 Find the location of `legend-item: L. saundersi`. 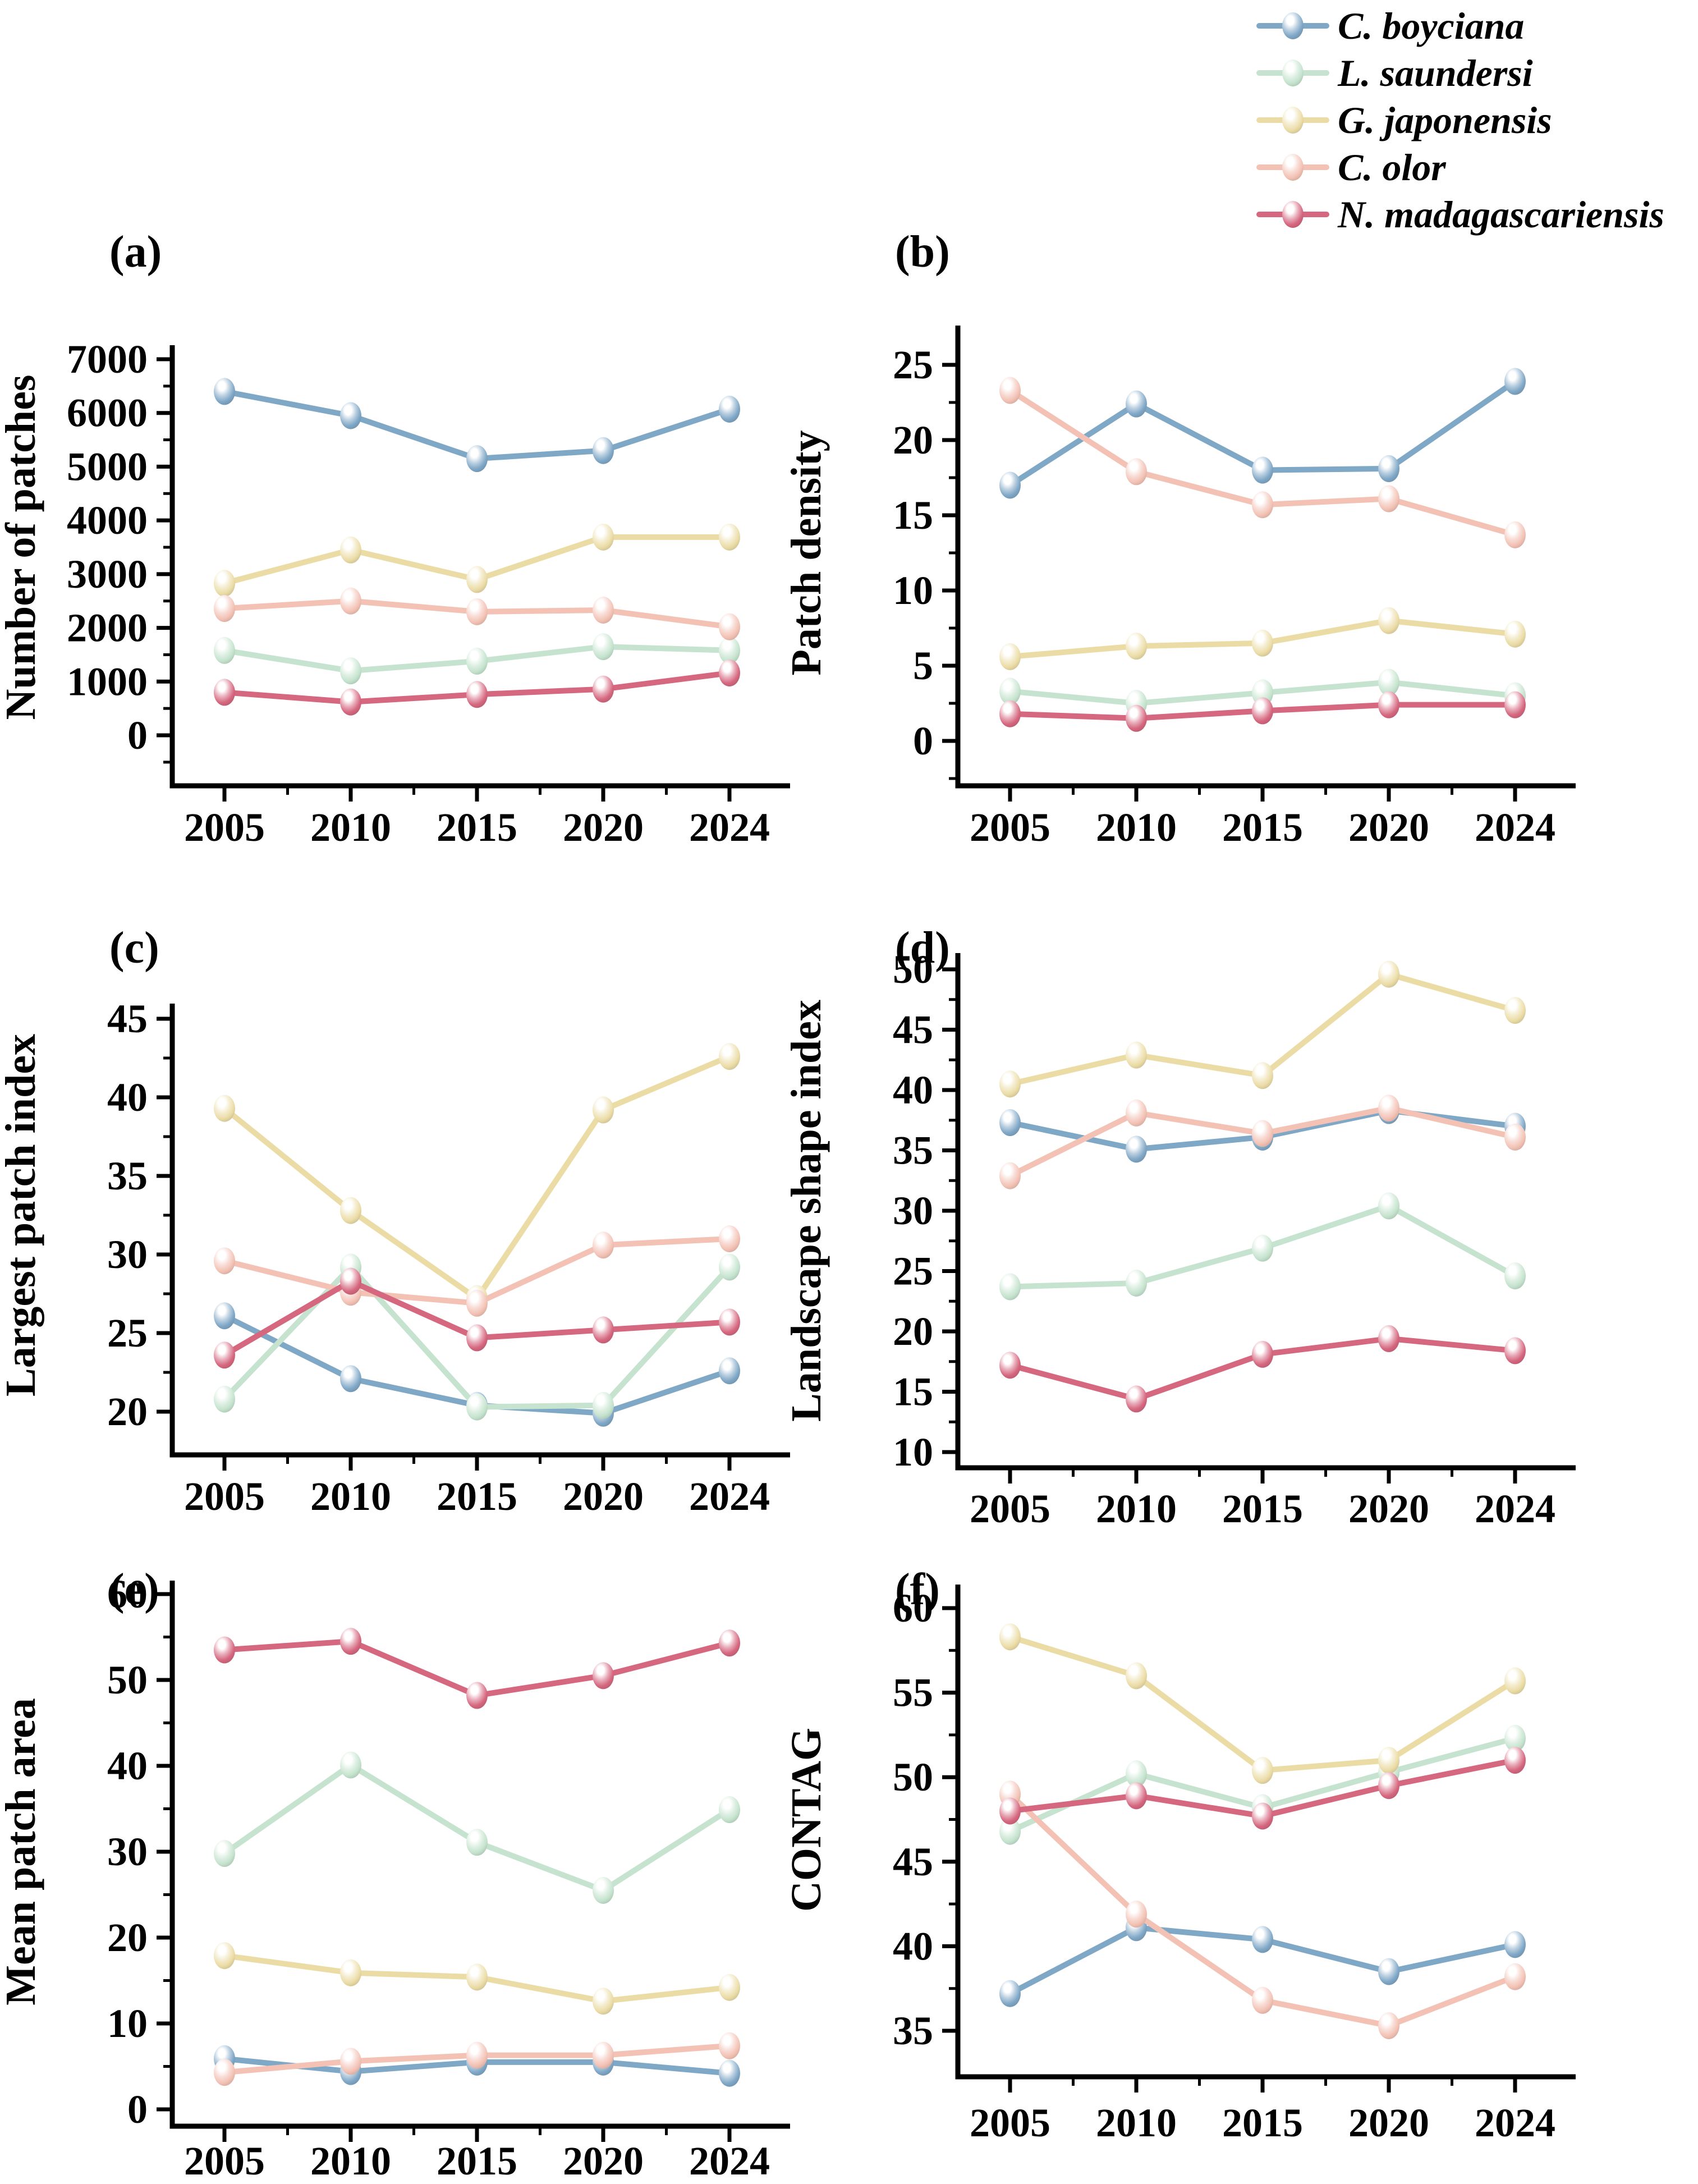

legend-item: L. saundersi is located at coordinates (1460, 73).